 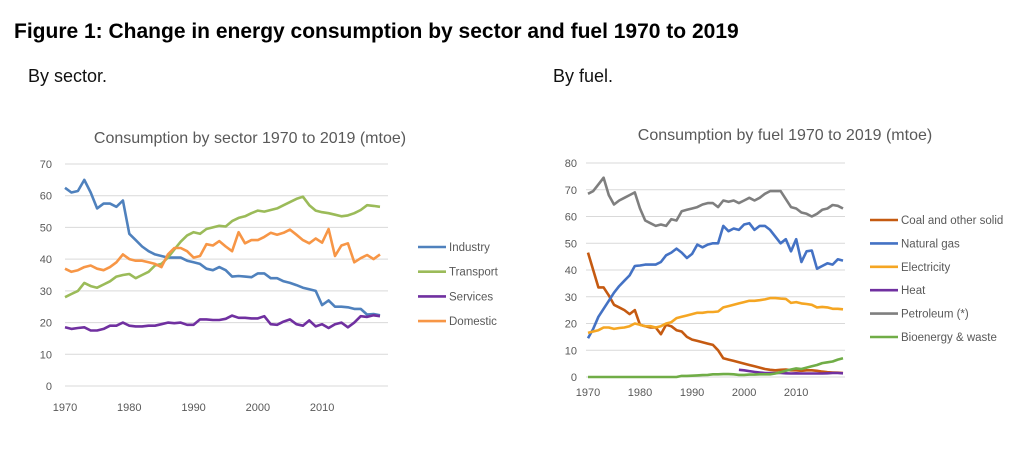 What do you see at coordinates (473, 322) in the screenshot?
I see `legend-label: Domestic` at bounding box center [473, 322].